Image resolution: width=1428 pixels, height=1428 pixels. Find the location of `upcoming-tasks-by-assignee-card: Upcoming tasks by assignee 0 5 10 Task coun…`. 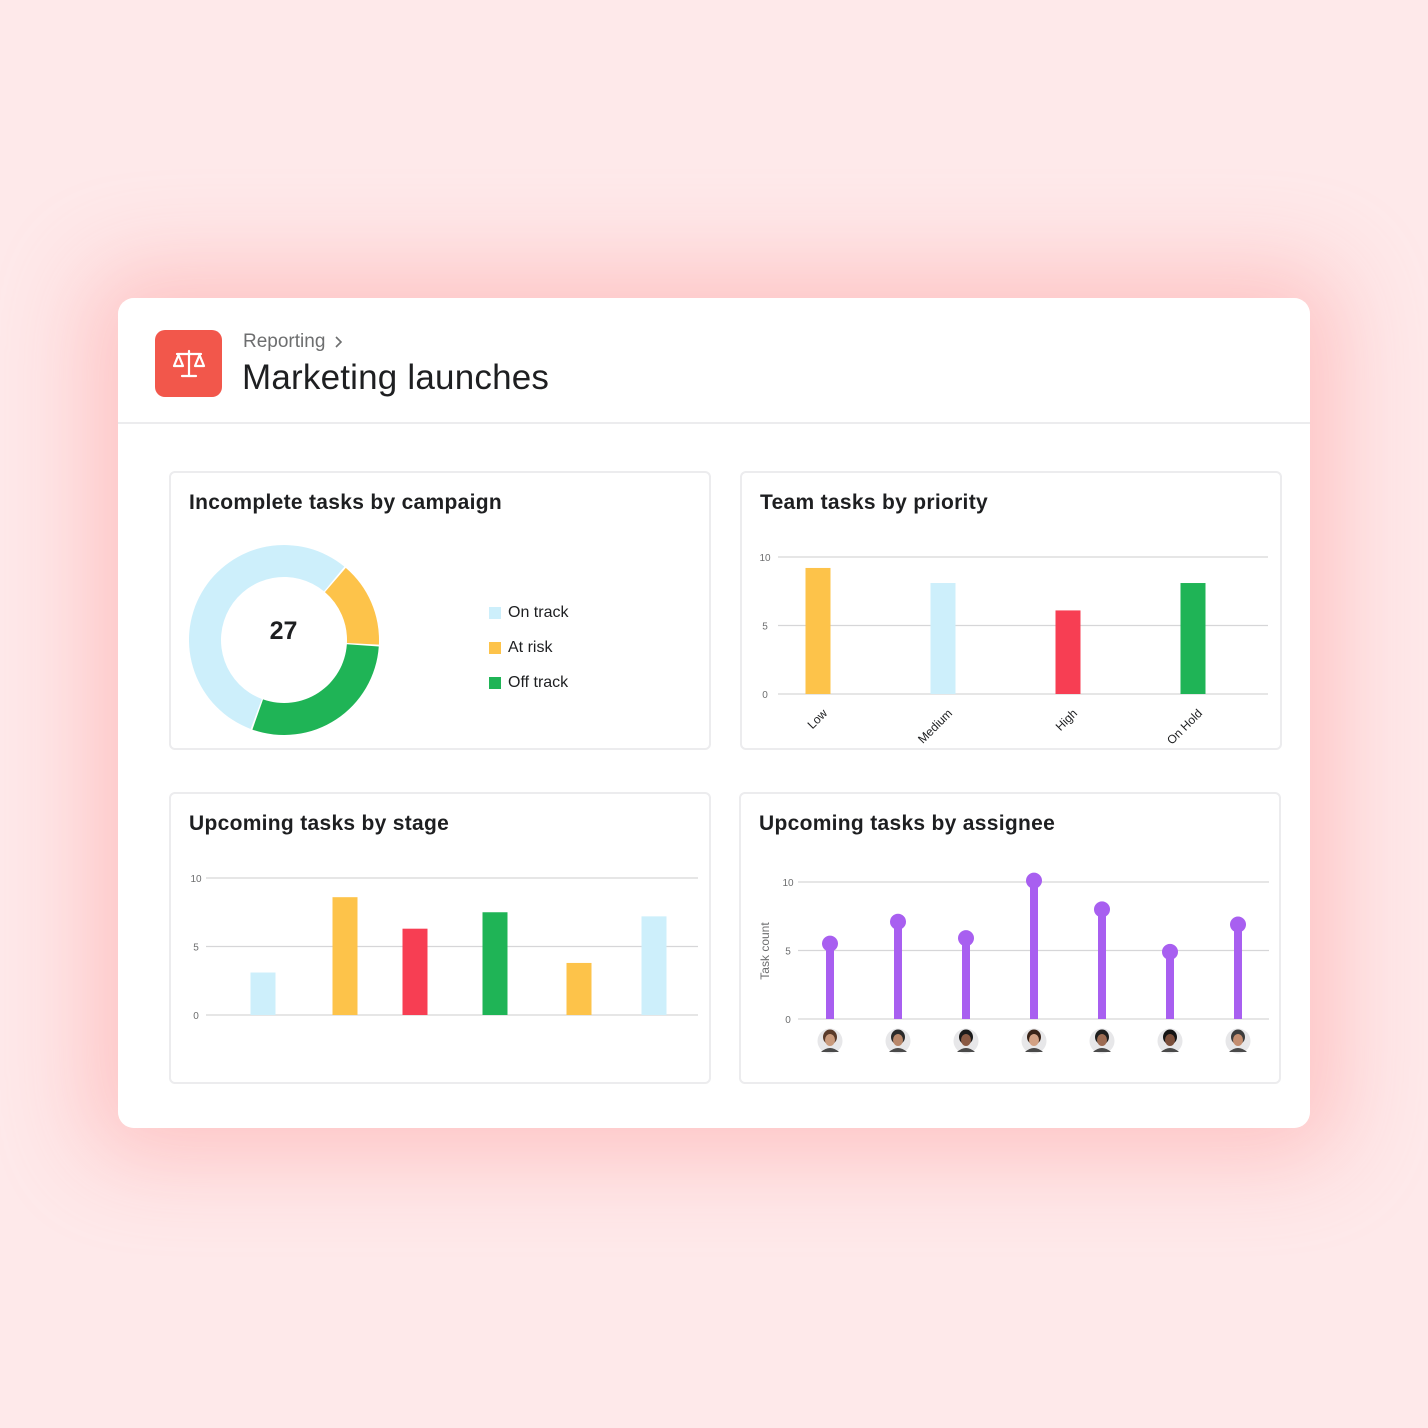

upcoming-tasks-by-assignee-card: Upcoming tasks by assignee 0 5 10 Task coun… is located at coordinates (1010, 938).